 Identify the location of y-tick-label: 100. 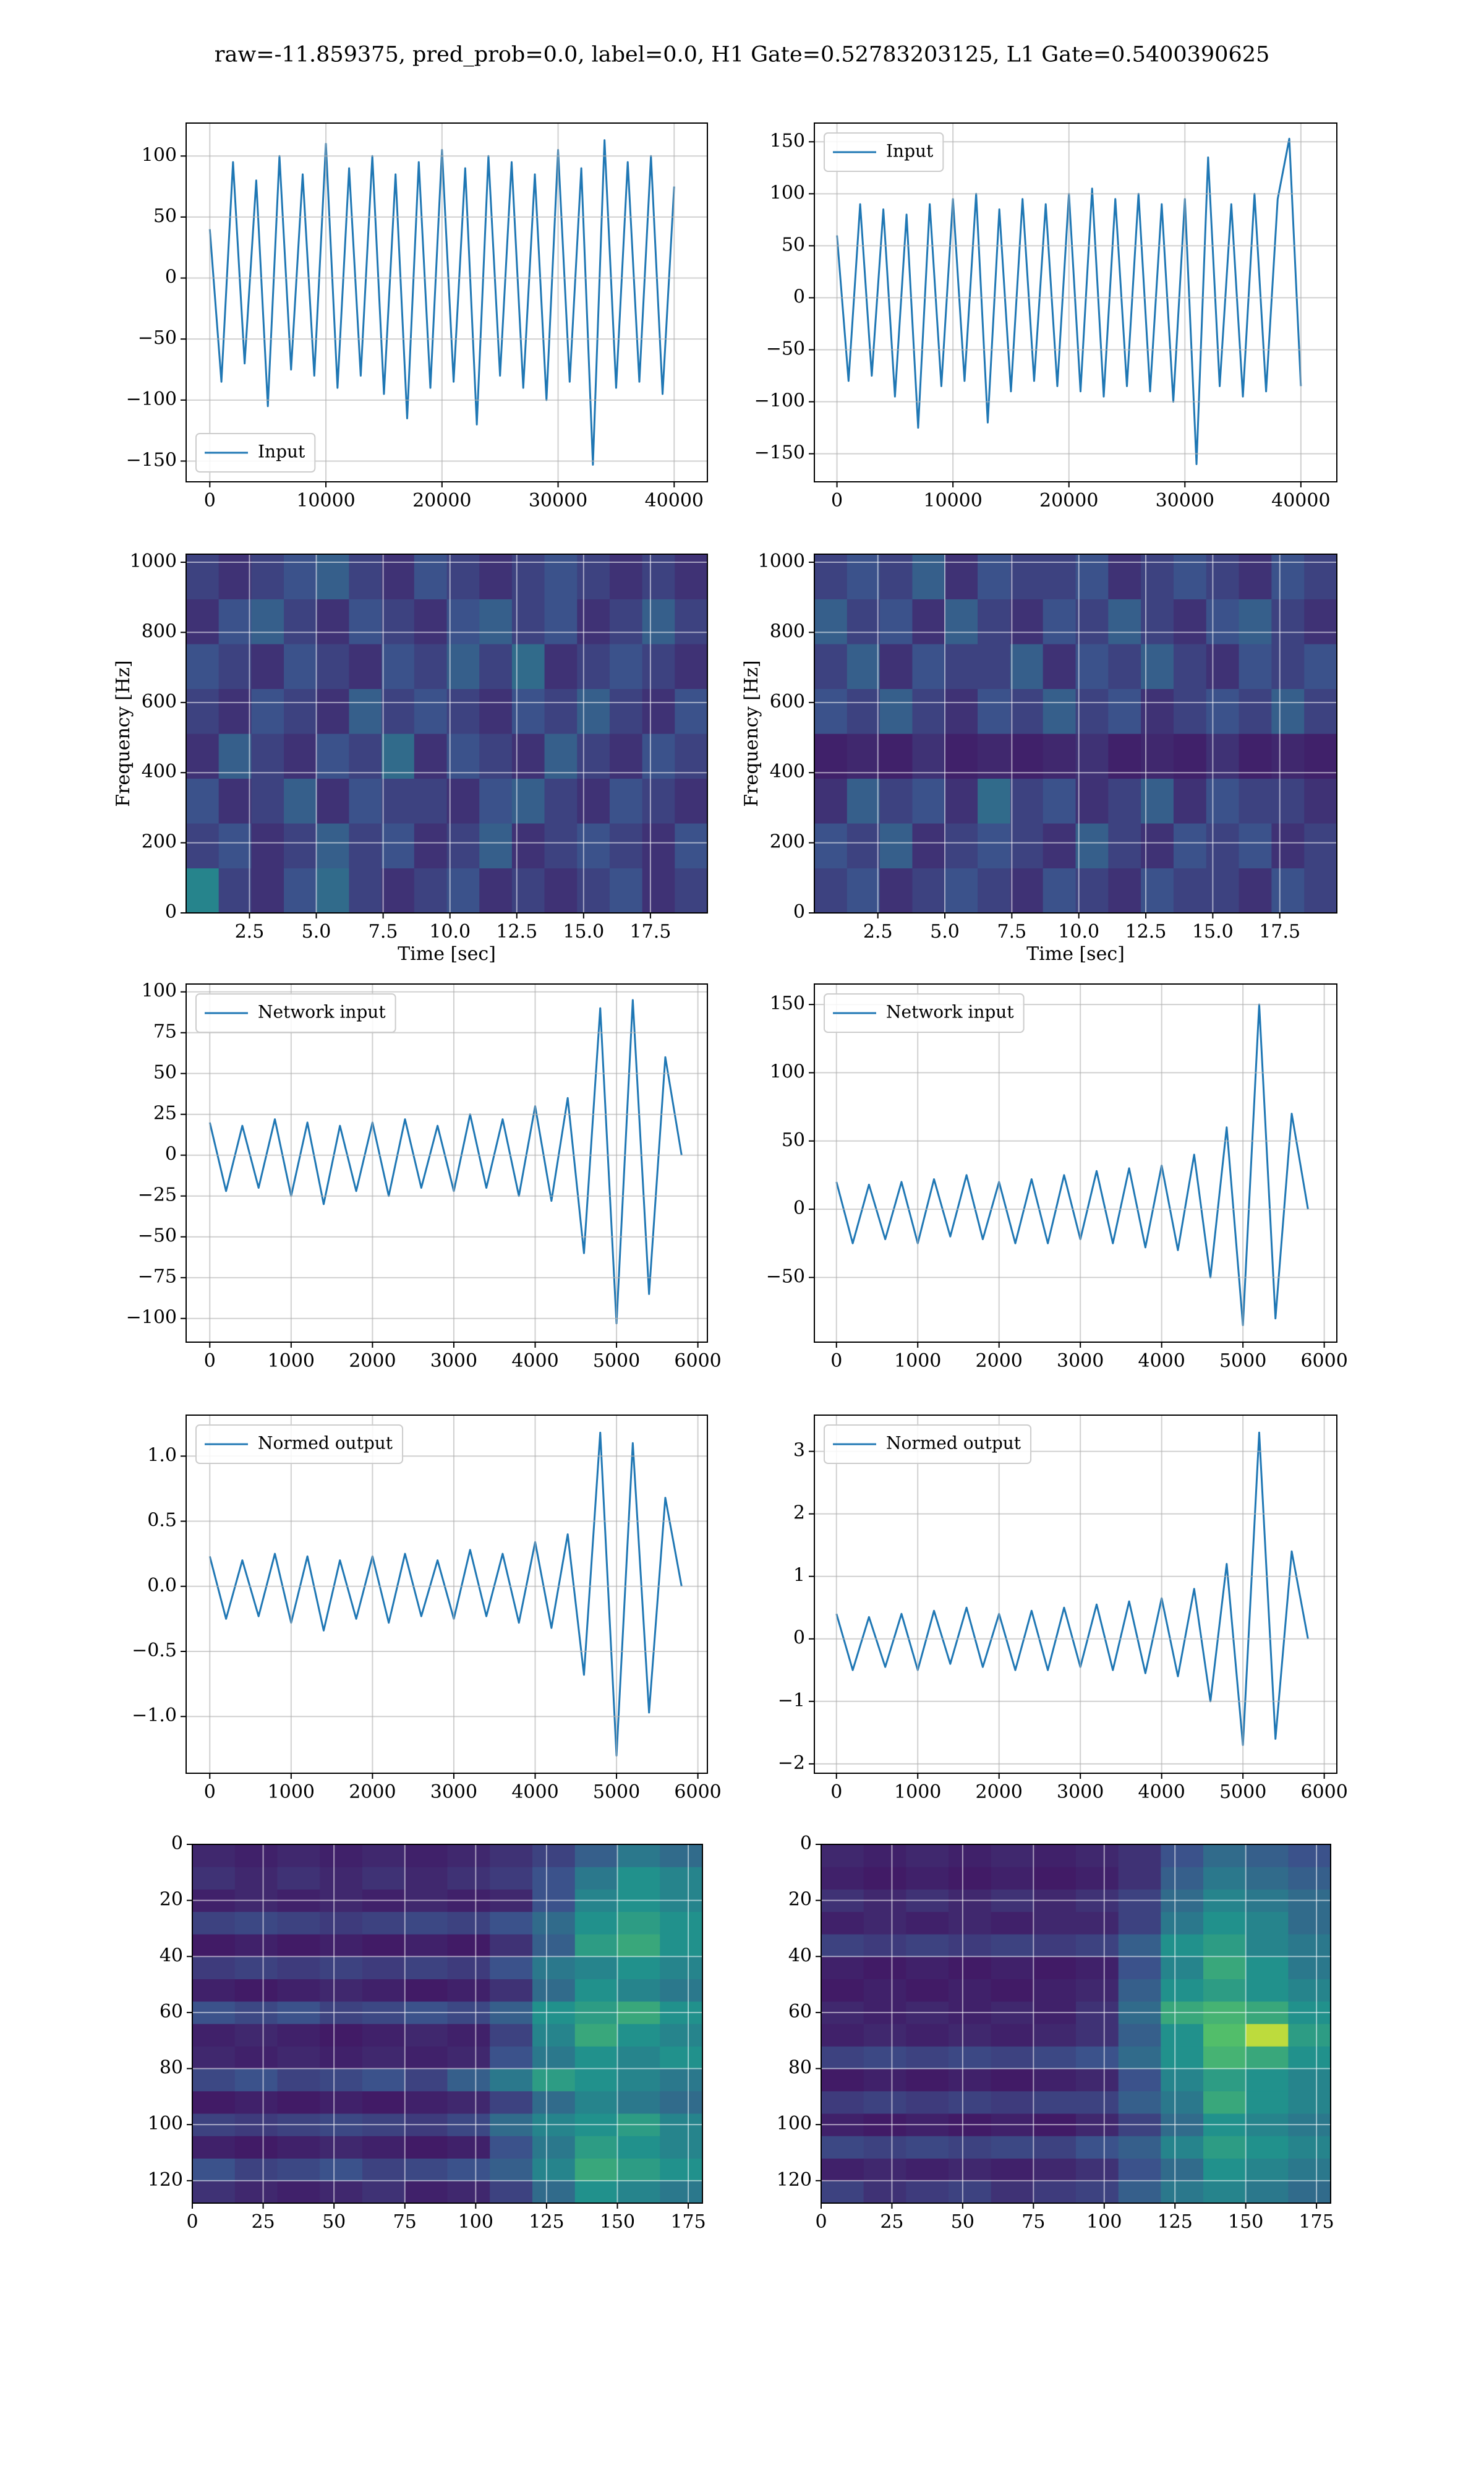
(787, 192).